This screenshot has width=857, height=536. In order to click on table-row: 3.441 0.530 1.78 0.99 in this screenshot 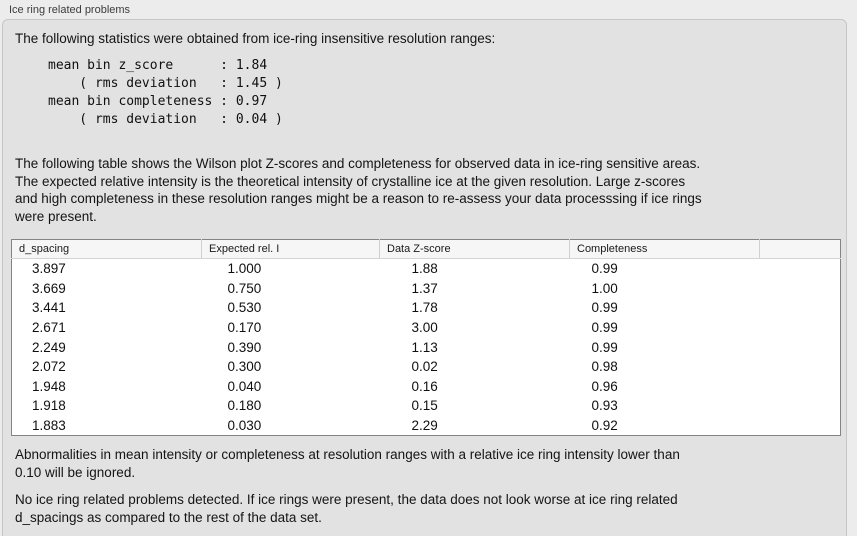, I will do `click(426, 308)`.